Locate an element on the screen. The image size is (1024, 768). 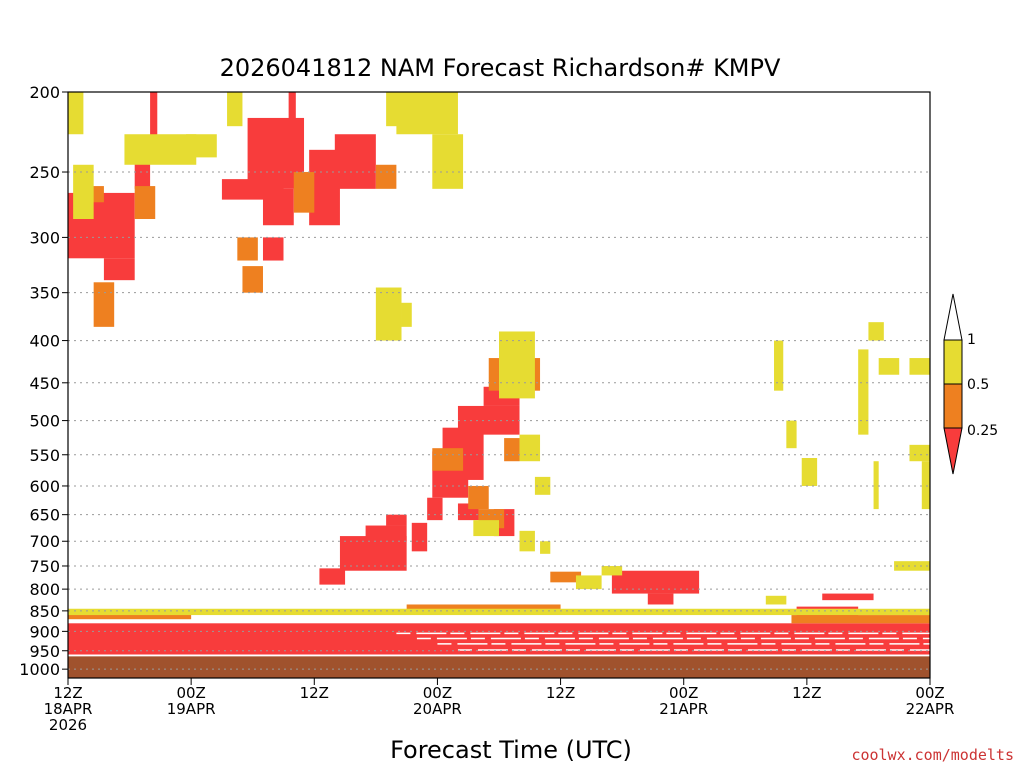
x-tick-label-7-1: 22APR is located at coordinates (930, 709).